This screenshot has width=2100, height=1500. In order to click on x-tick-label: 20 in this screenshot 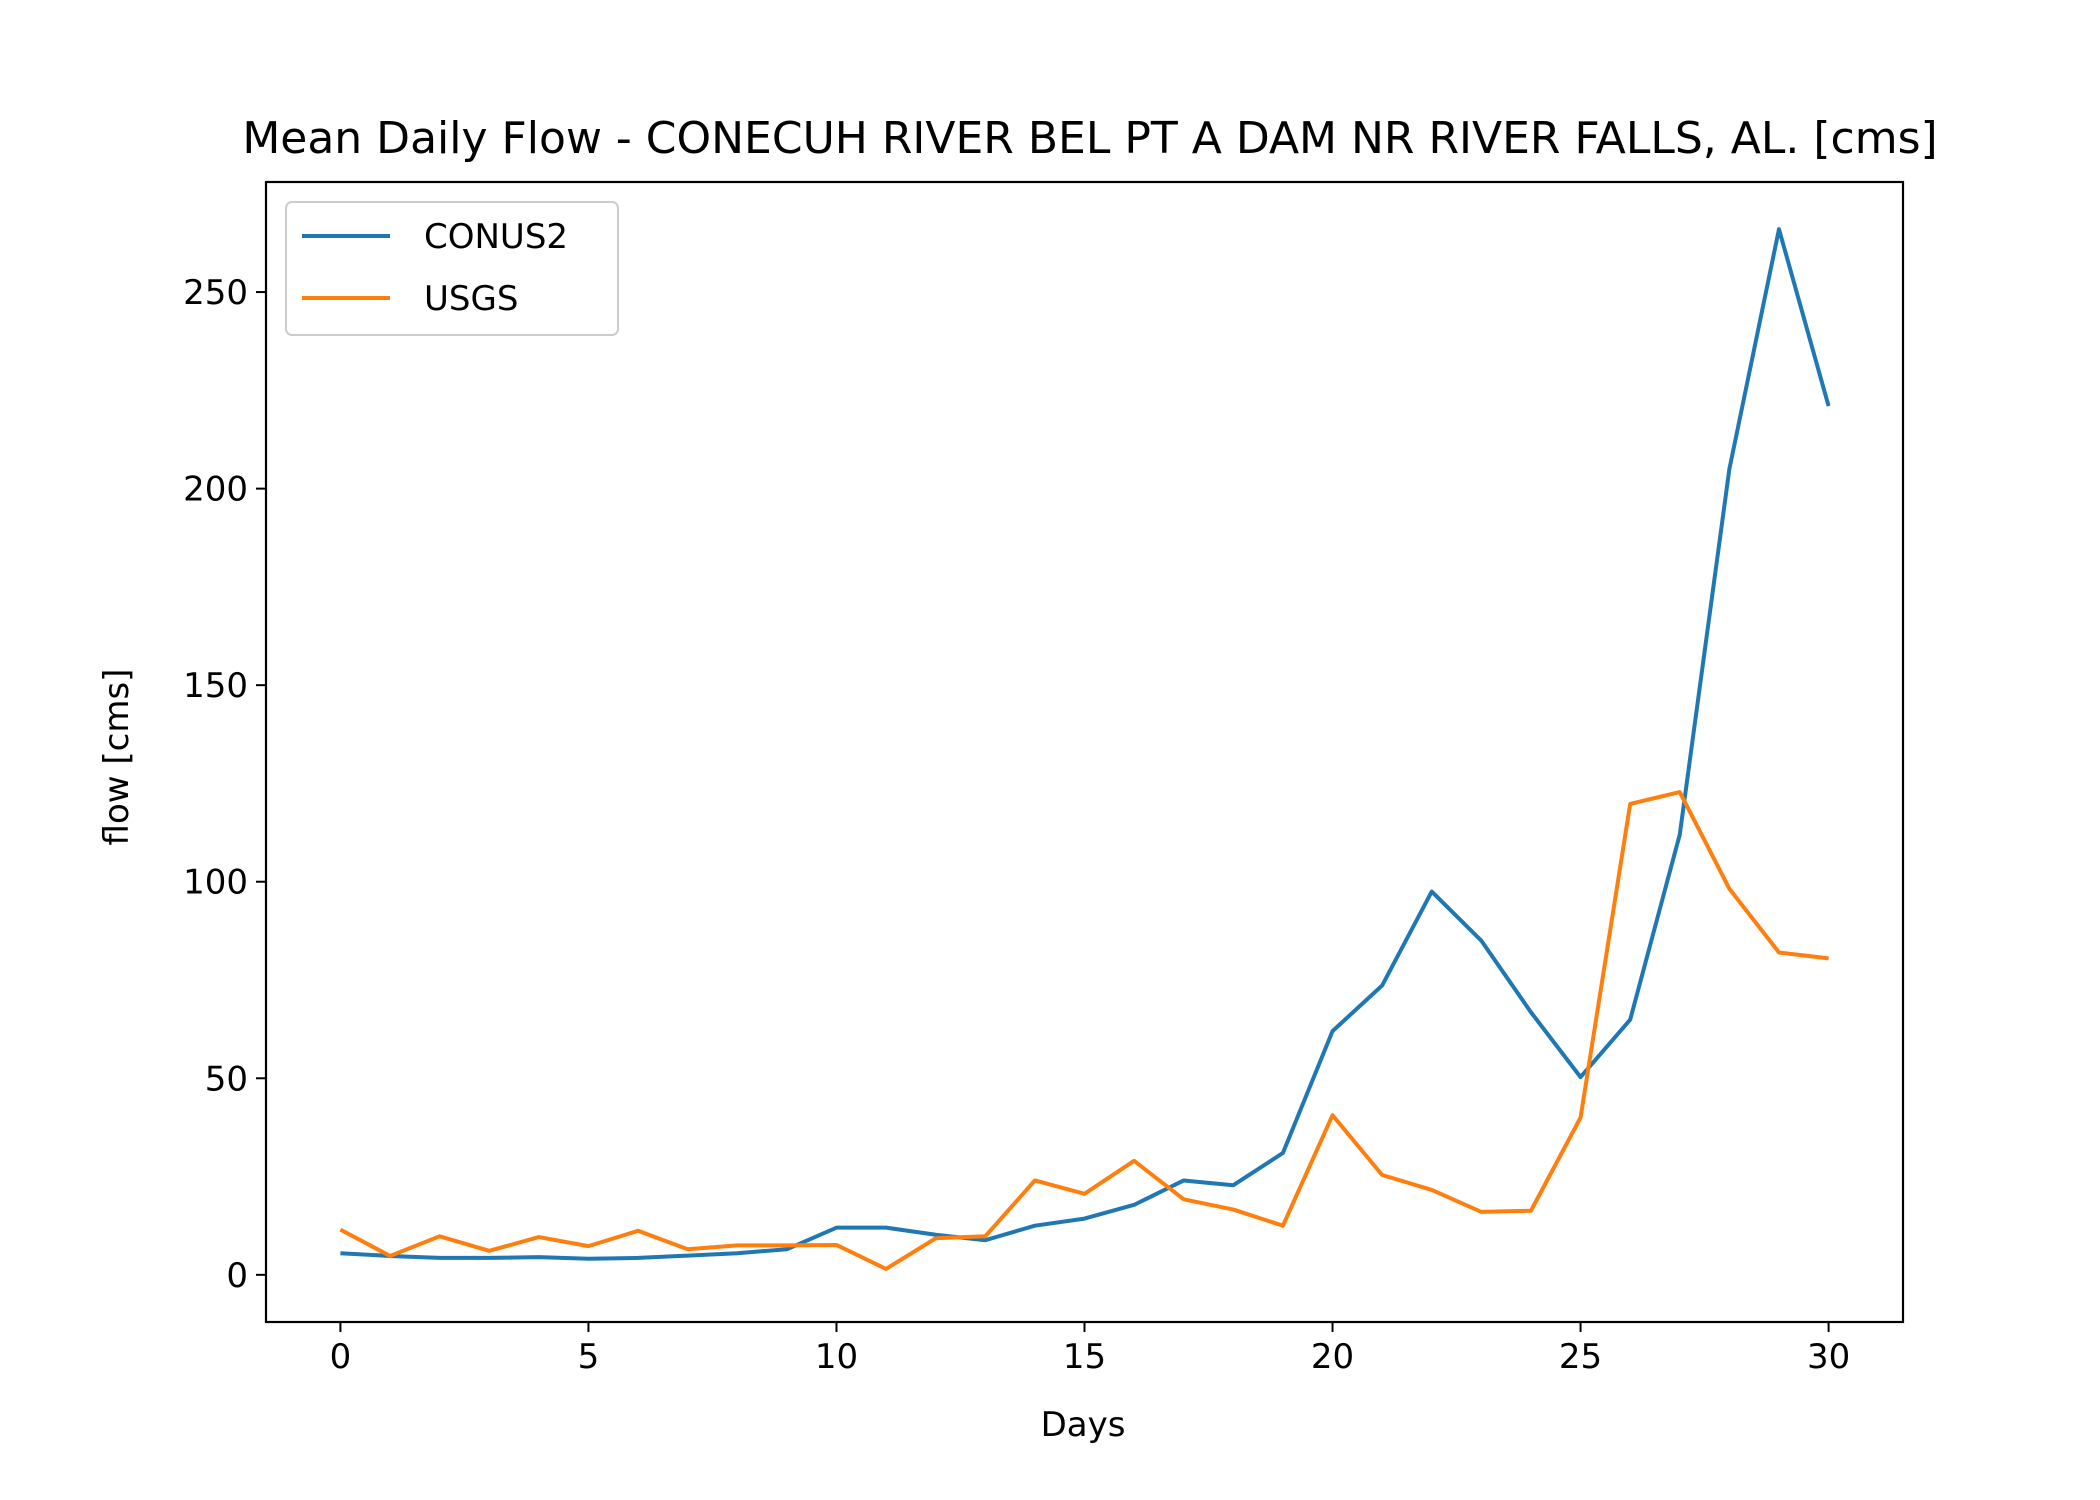, I will do `click(1332, 1357)`.